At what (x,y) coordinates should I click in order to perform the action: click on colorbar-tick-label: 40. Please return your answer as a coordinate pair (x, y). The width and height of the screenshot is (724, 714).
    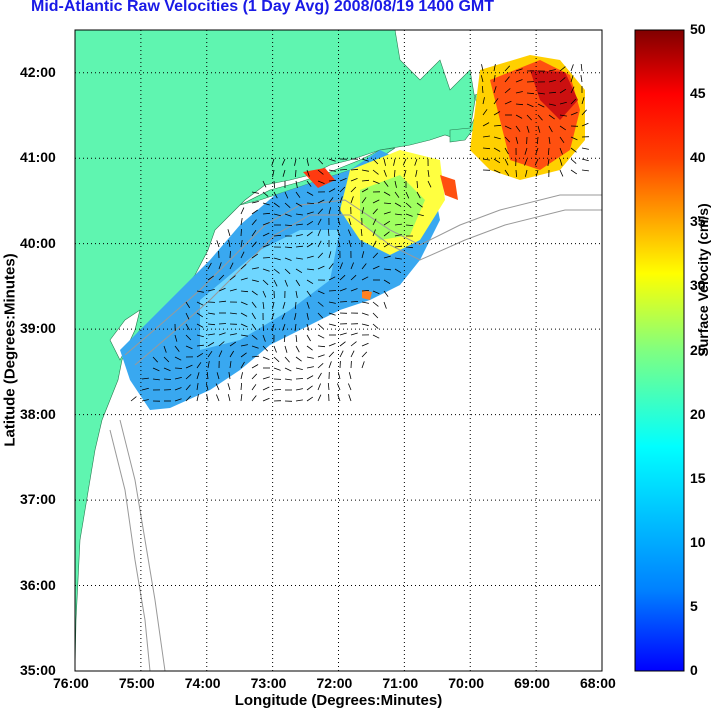
    Looking at the image, I should click on (698, 157).